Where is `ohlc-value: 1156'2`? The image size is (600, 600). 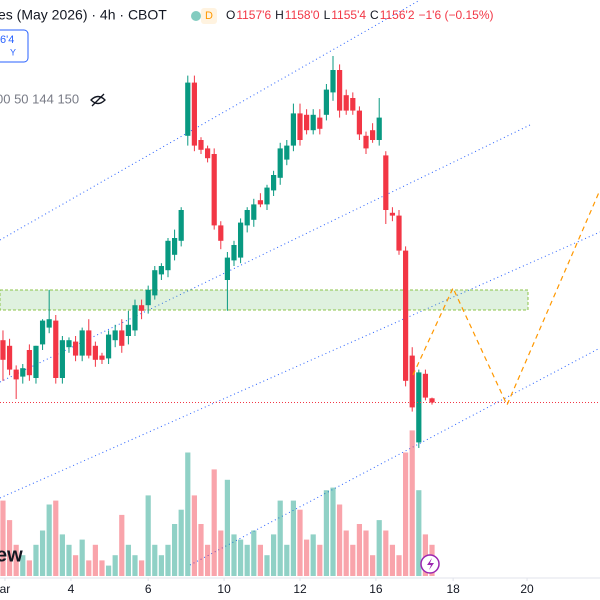
ohlc-value: 1156'2 is located at coordinates (397, 15).